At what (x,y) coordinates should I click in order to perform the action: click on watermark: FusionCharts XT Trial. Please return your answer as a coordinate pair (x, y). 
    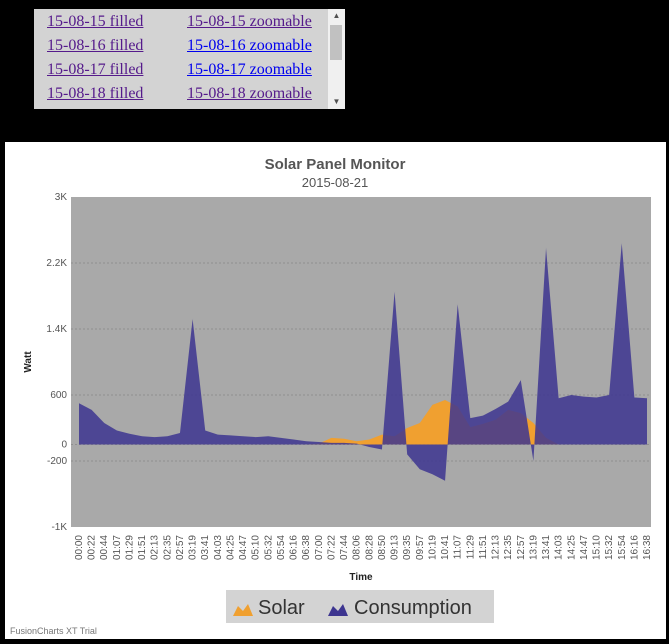
    Looking at the image, I should click on (53, 631).